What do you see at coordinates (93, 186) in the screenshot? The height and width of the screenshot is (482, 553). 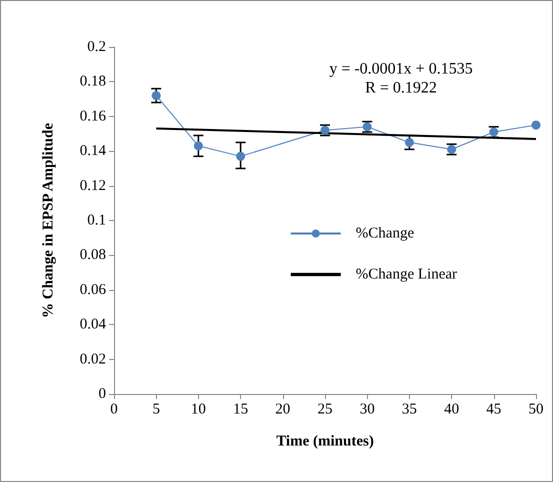 I see `y-tick-label: 0.12` at bounding box center [93, 186].